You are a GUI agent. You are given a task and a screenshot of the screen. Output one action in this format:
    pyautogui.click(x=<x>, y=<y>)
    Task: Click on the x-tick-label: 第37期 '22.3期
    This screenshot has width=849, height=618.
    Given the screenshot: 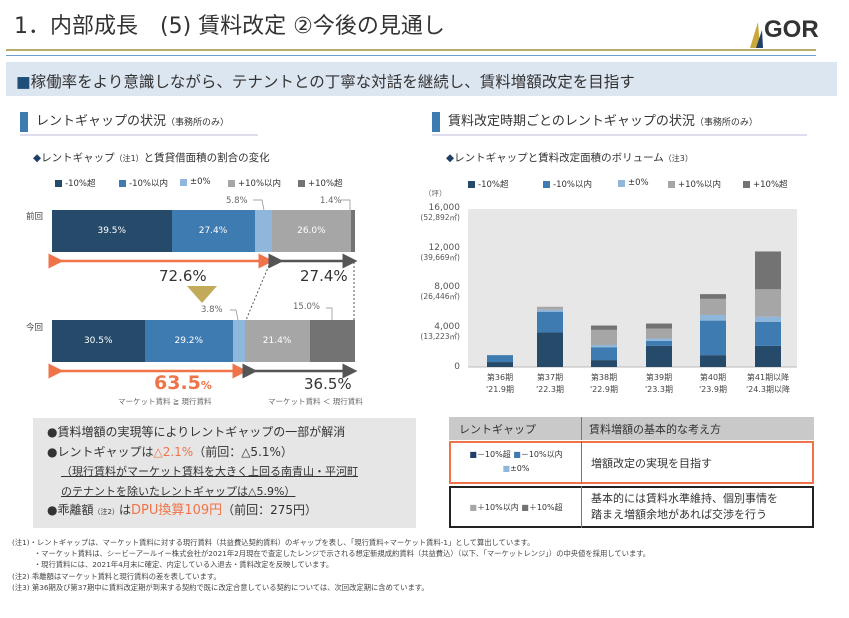 What is the action you would take?
    pyautogui.click(x=550, y=384)
    